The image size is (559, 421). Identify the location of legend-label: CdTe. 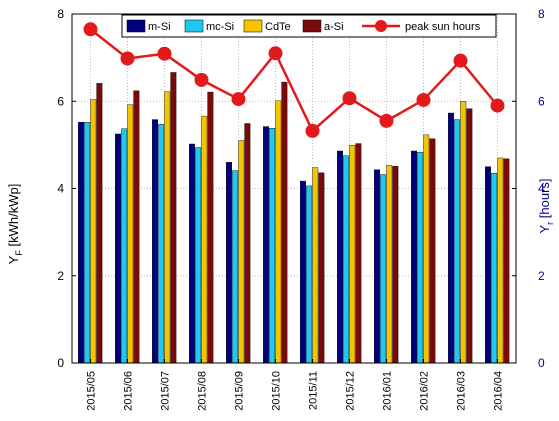
(278, 27).